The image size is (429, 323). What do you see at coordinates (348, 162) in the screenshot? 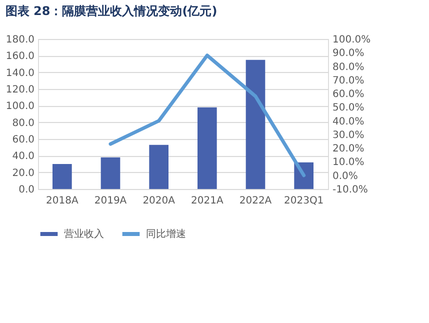
I see `y2-tick-label: 10.0%` at bounding box center [348, 162].